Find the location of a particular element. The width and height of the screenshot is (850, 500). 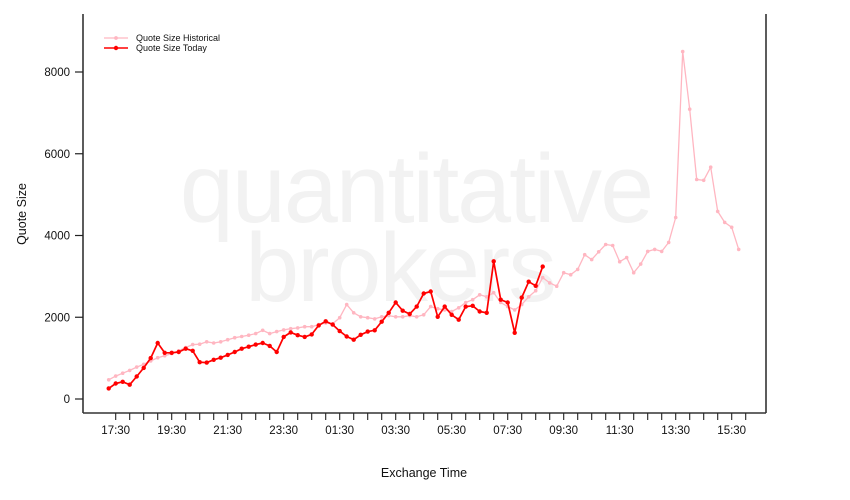

y-tick-label: 2000 is located at coordinates (57, 318).